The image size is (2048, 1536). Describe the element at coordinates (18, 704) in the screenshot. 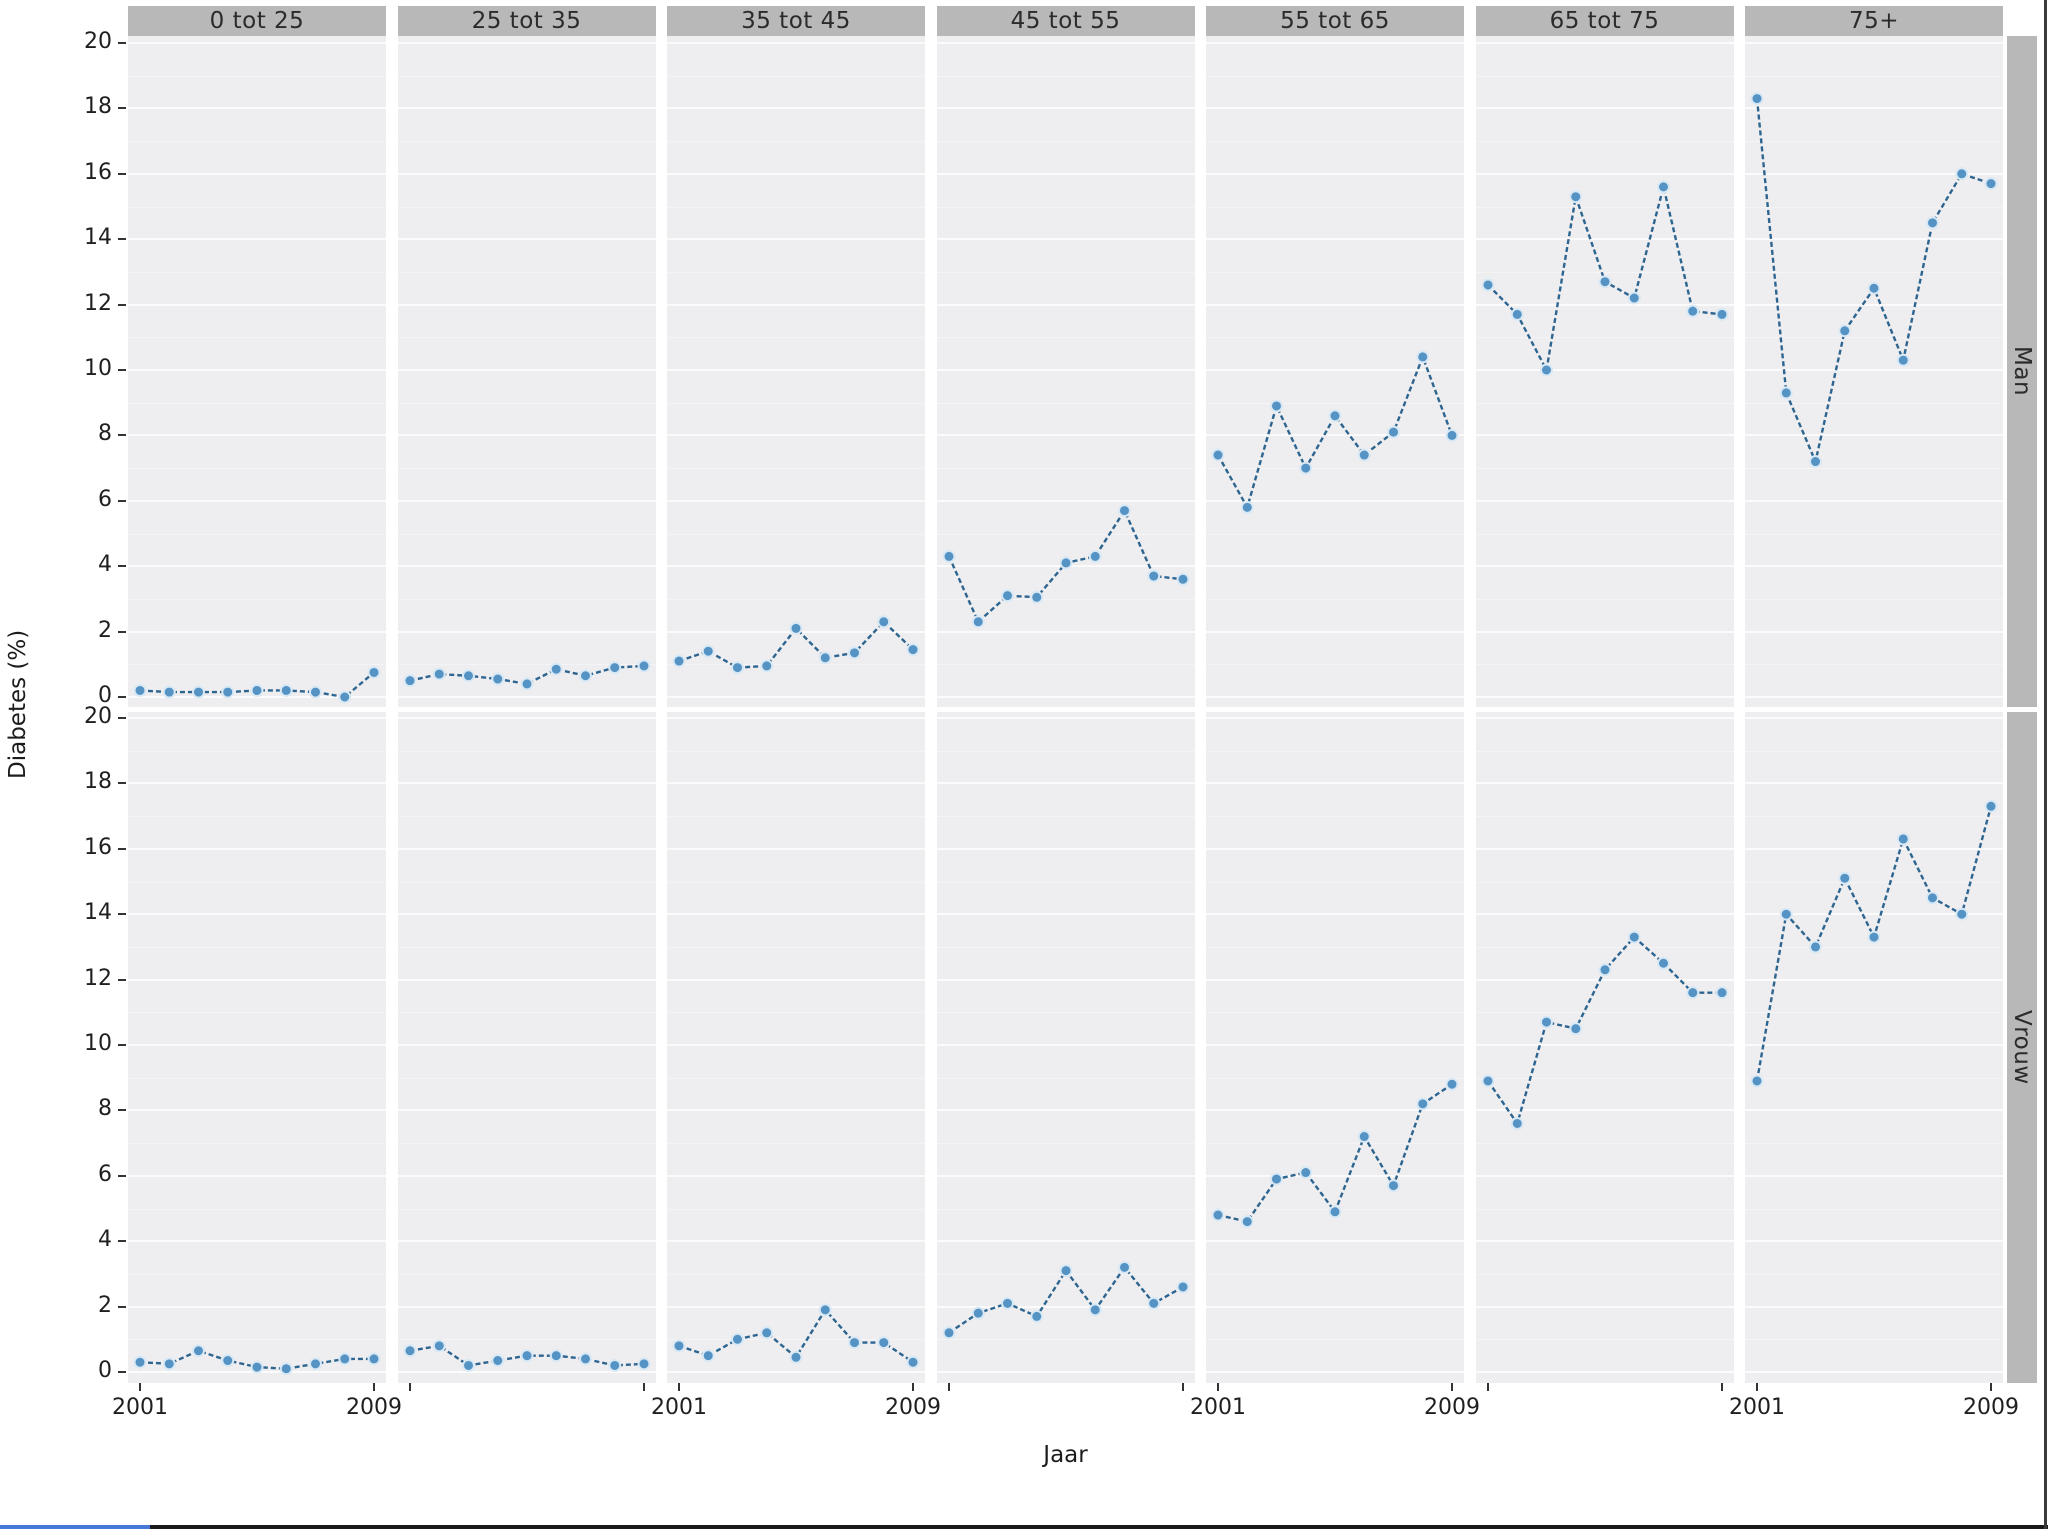

I see `y-axis-title: Diabetes (%)` at that location.